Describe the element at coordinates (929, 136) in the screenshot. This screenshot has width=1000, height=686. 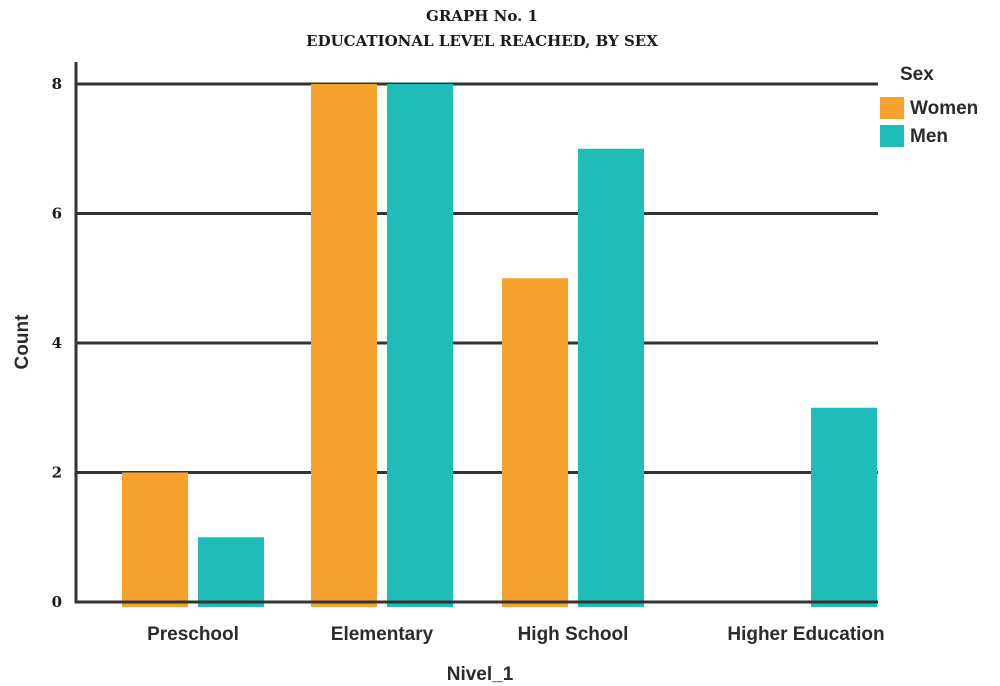
I see `legend-label-men: Men` at that location.